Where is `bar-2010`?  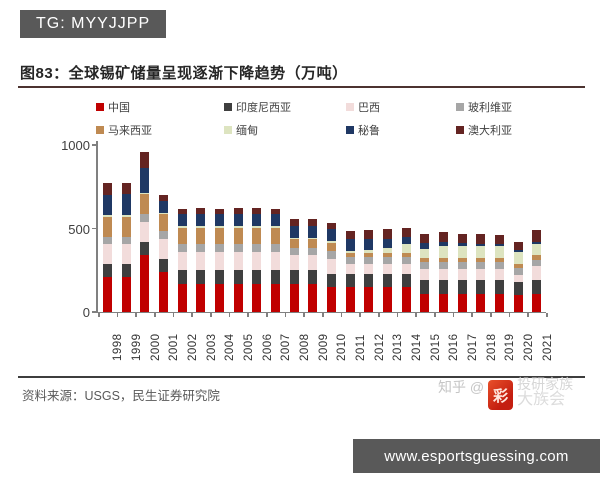
bar-2010 is located at coordinates (331, 267).